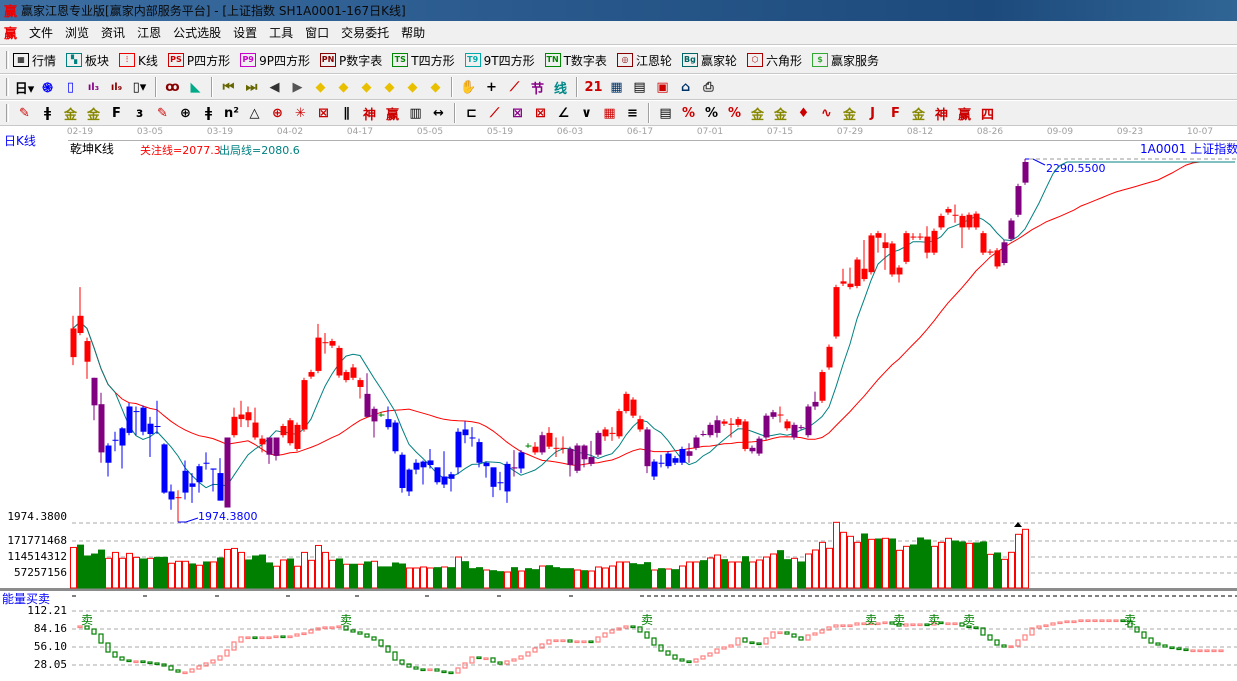 Image resolution: width=1237 pixels, height=681 pixels. What do you see at coordinates (139, 113) in the screenshot?
I see `spiral-icon: ɜ` at bounding box center [139, 113].